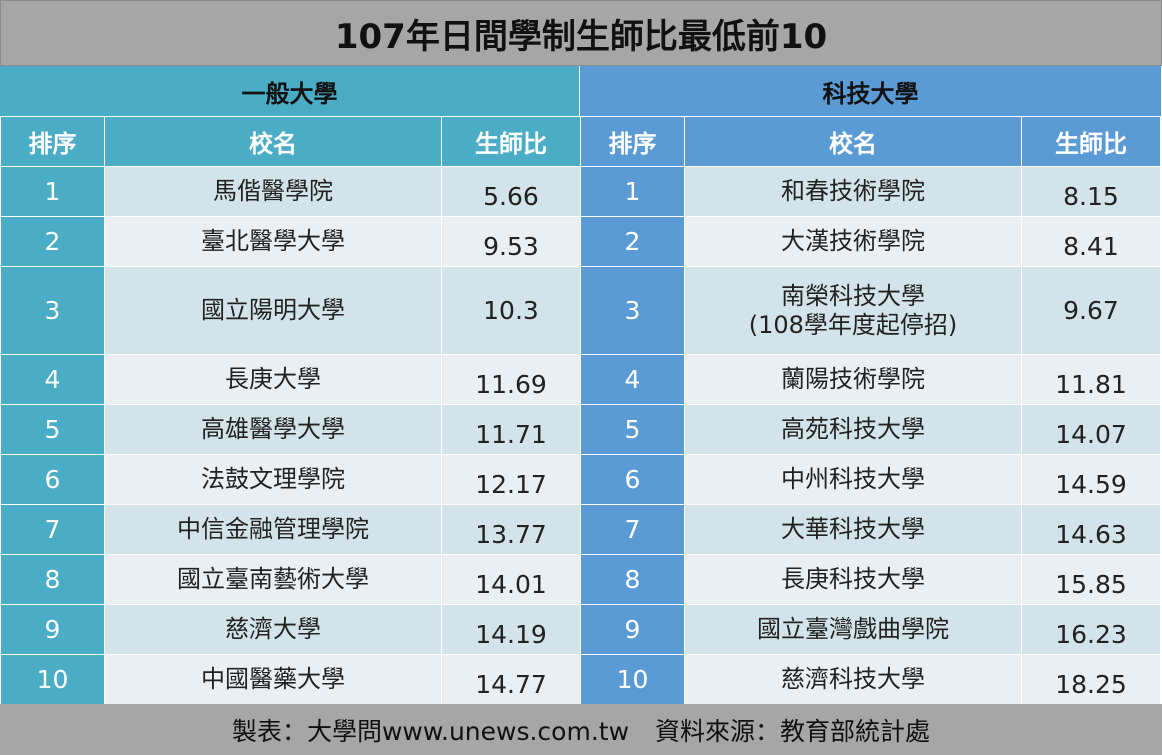 Image resolution: width=1162 pixels, height=755 pixels. Describe the element at coordinates (870, 191) in the screenshot. I see `table-row: 1 和春技術學院 8.15` at that location.